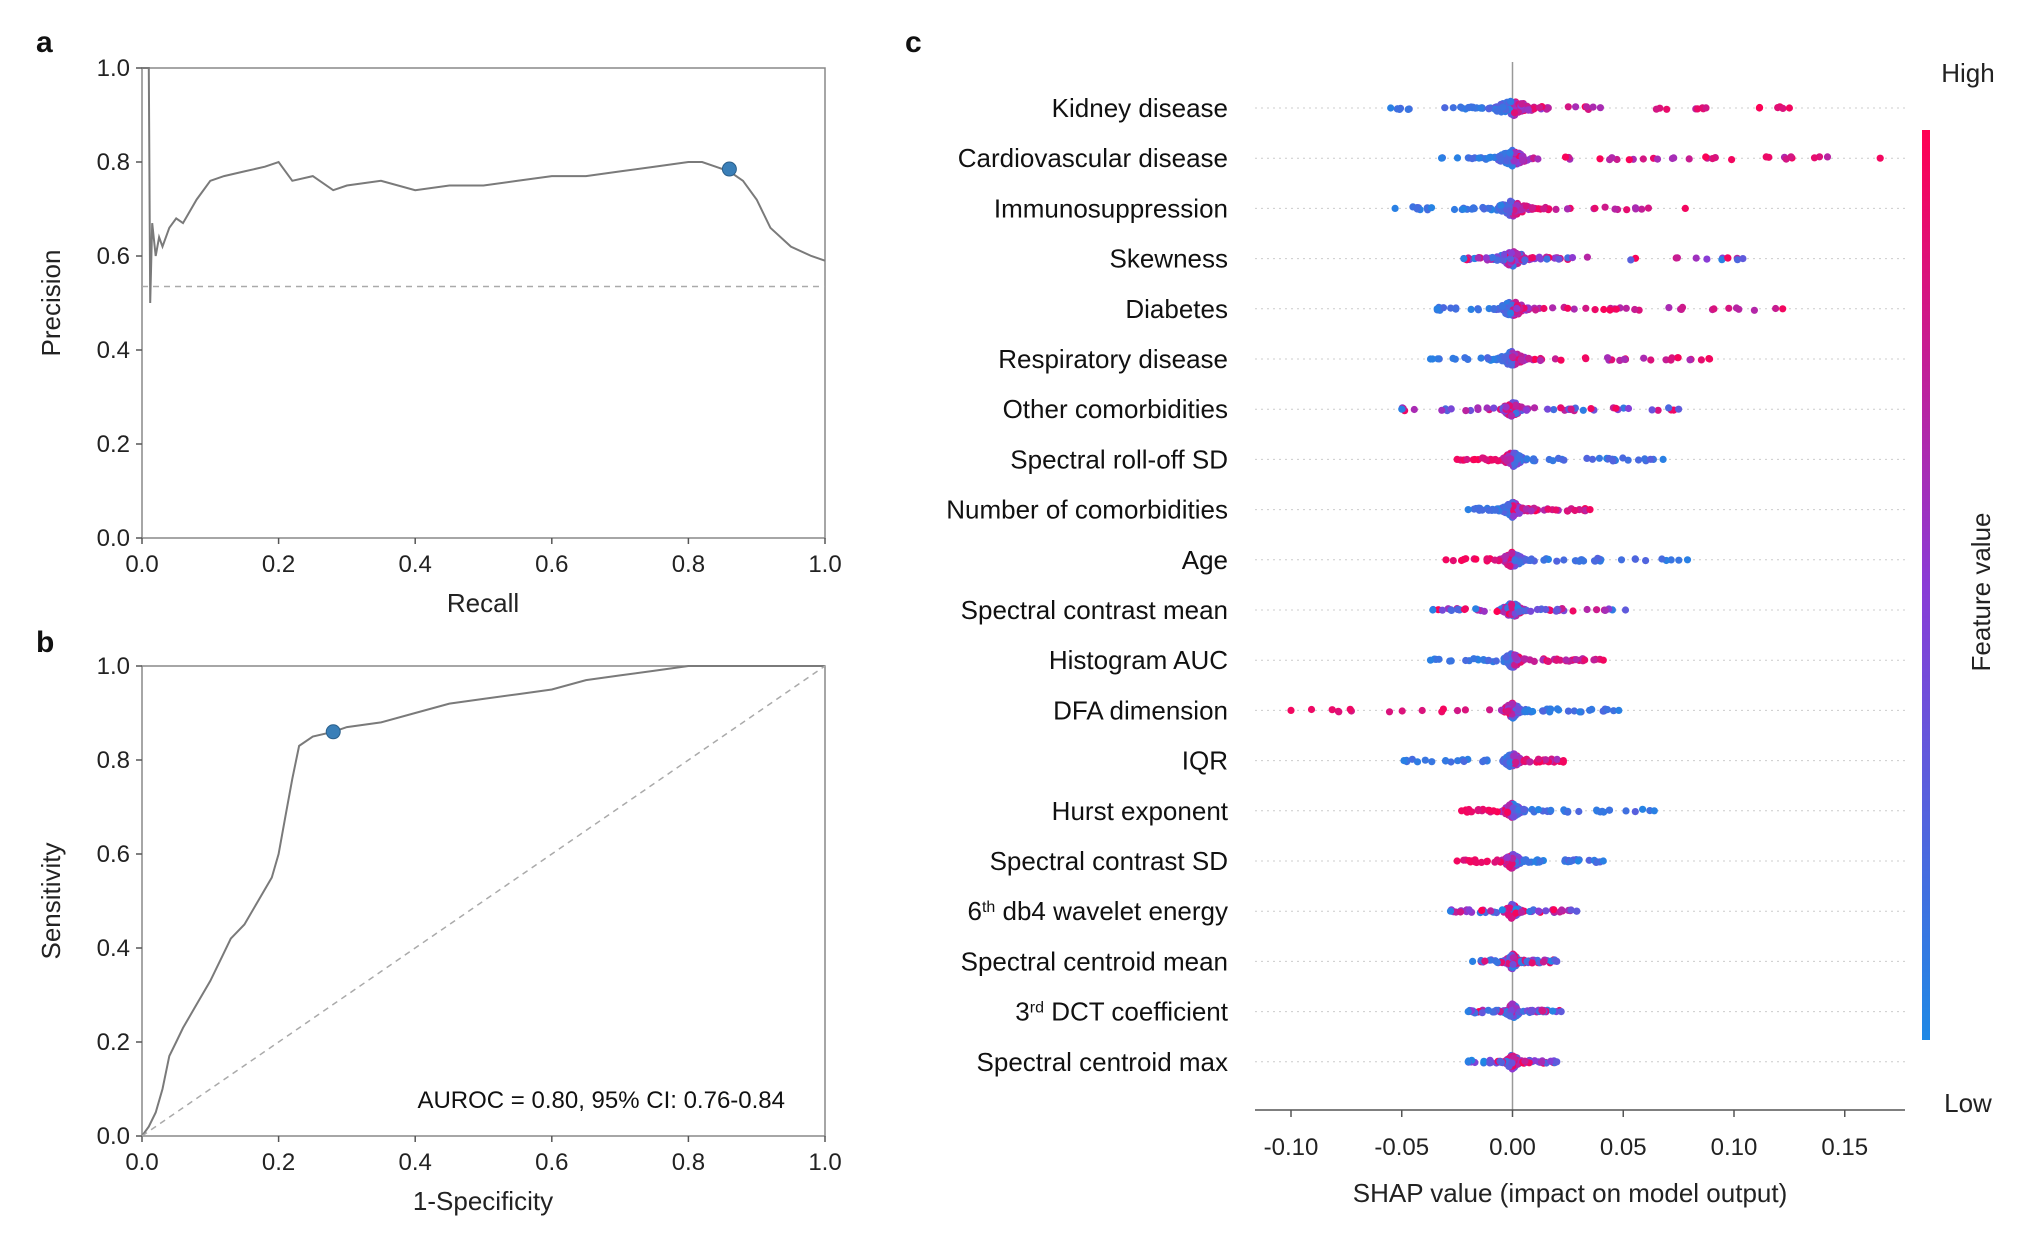 This screenshot has width=2024, height=1235. What do you see at coordinates (483, 901) in the screenshot?
I see `roc-series-reference` at bounding box center [483, 901].